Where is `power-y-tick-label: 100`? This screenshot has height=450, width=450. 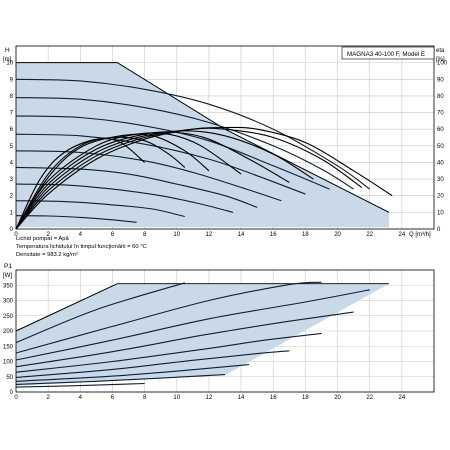 power-y-tick-label: 100 is located at coordinates (8, 363).